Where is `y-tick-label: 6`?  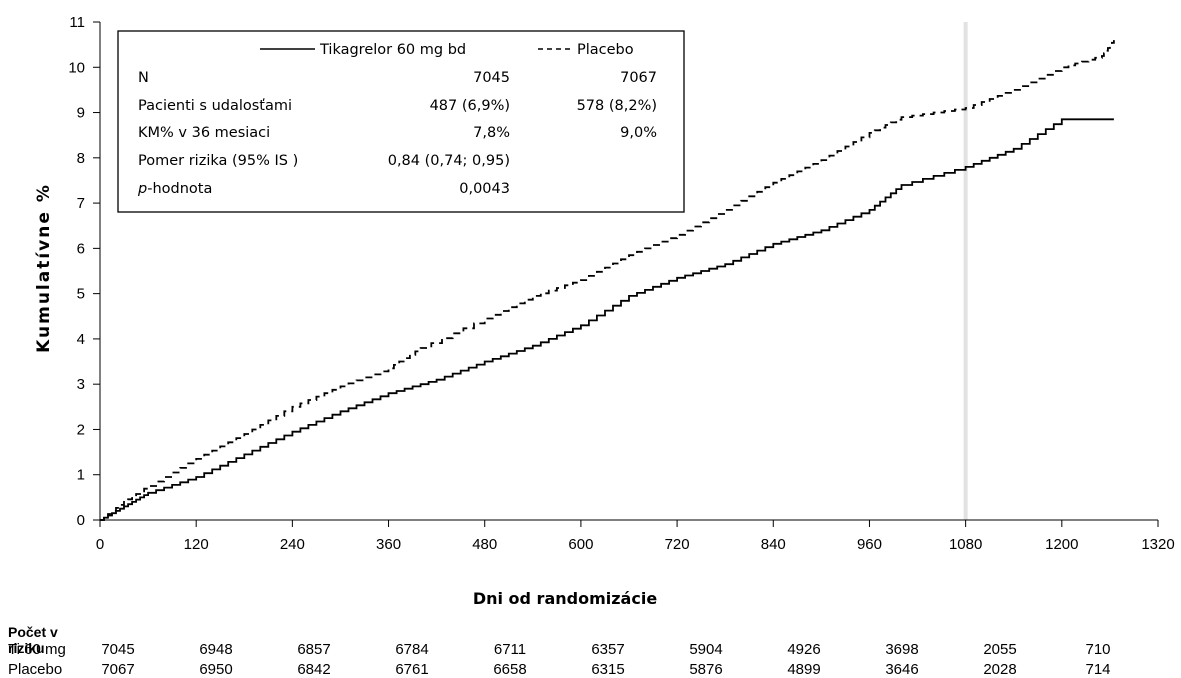
y-tick-label: 6 is located at coordinates (81, 248).